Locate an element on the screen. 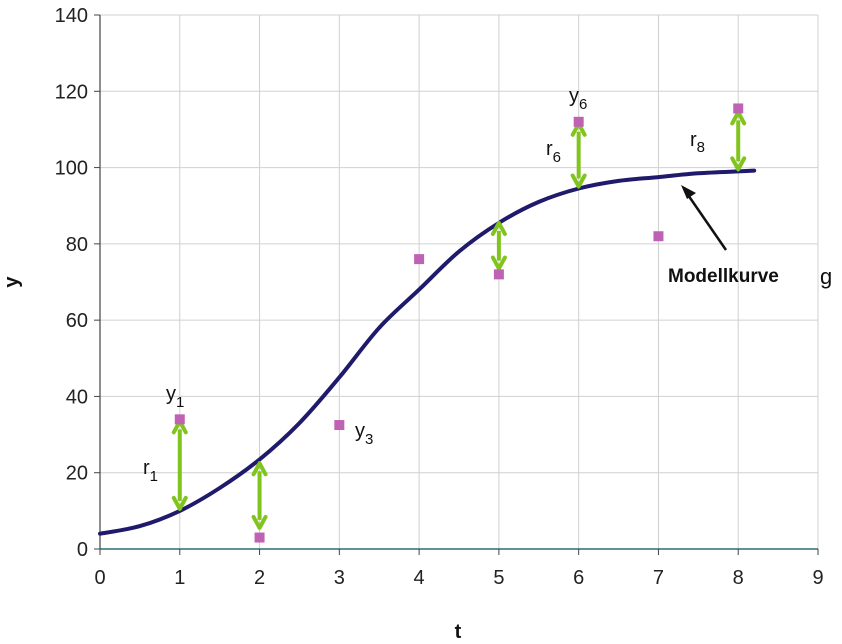 This screenshot has width=842, height=644. x-tick-label: 7 is located at coordinates (658, 578).